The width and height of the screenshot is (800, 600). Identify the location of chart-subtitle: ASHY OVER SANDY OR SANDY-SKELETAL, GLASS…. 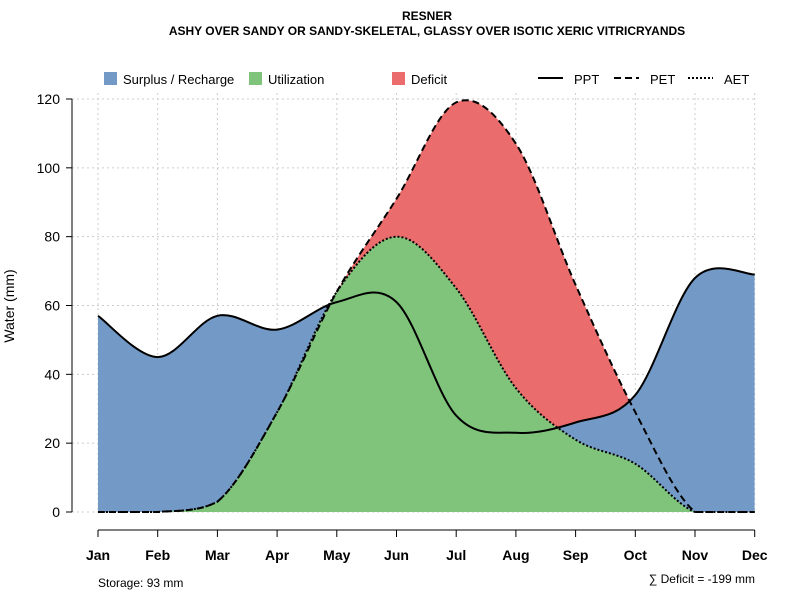
(427, 31).